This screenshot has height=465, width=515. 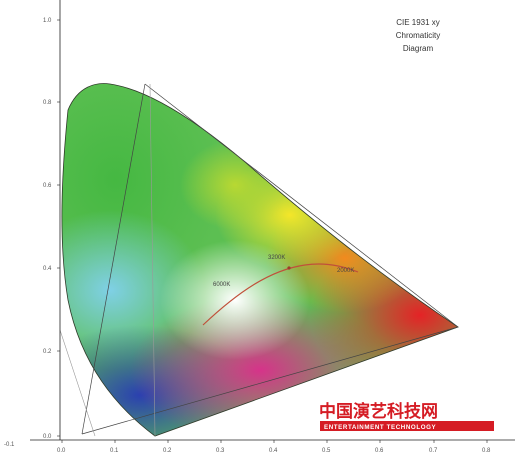 I want to click on title-line: Chromaticity, so click(x=418, y=35).